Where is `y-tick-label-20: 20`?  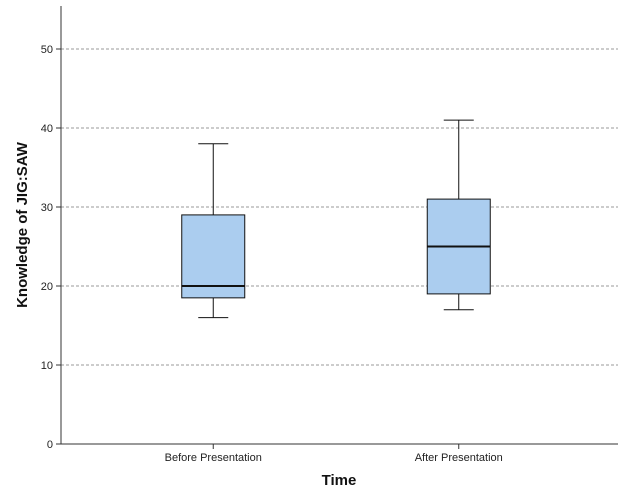 y-tick-label-20: 20 is located at coordinates (47, 287).